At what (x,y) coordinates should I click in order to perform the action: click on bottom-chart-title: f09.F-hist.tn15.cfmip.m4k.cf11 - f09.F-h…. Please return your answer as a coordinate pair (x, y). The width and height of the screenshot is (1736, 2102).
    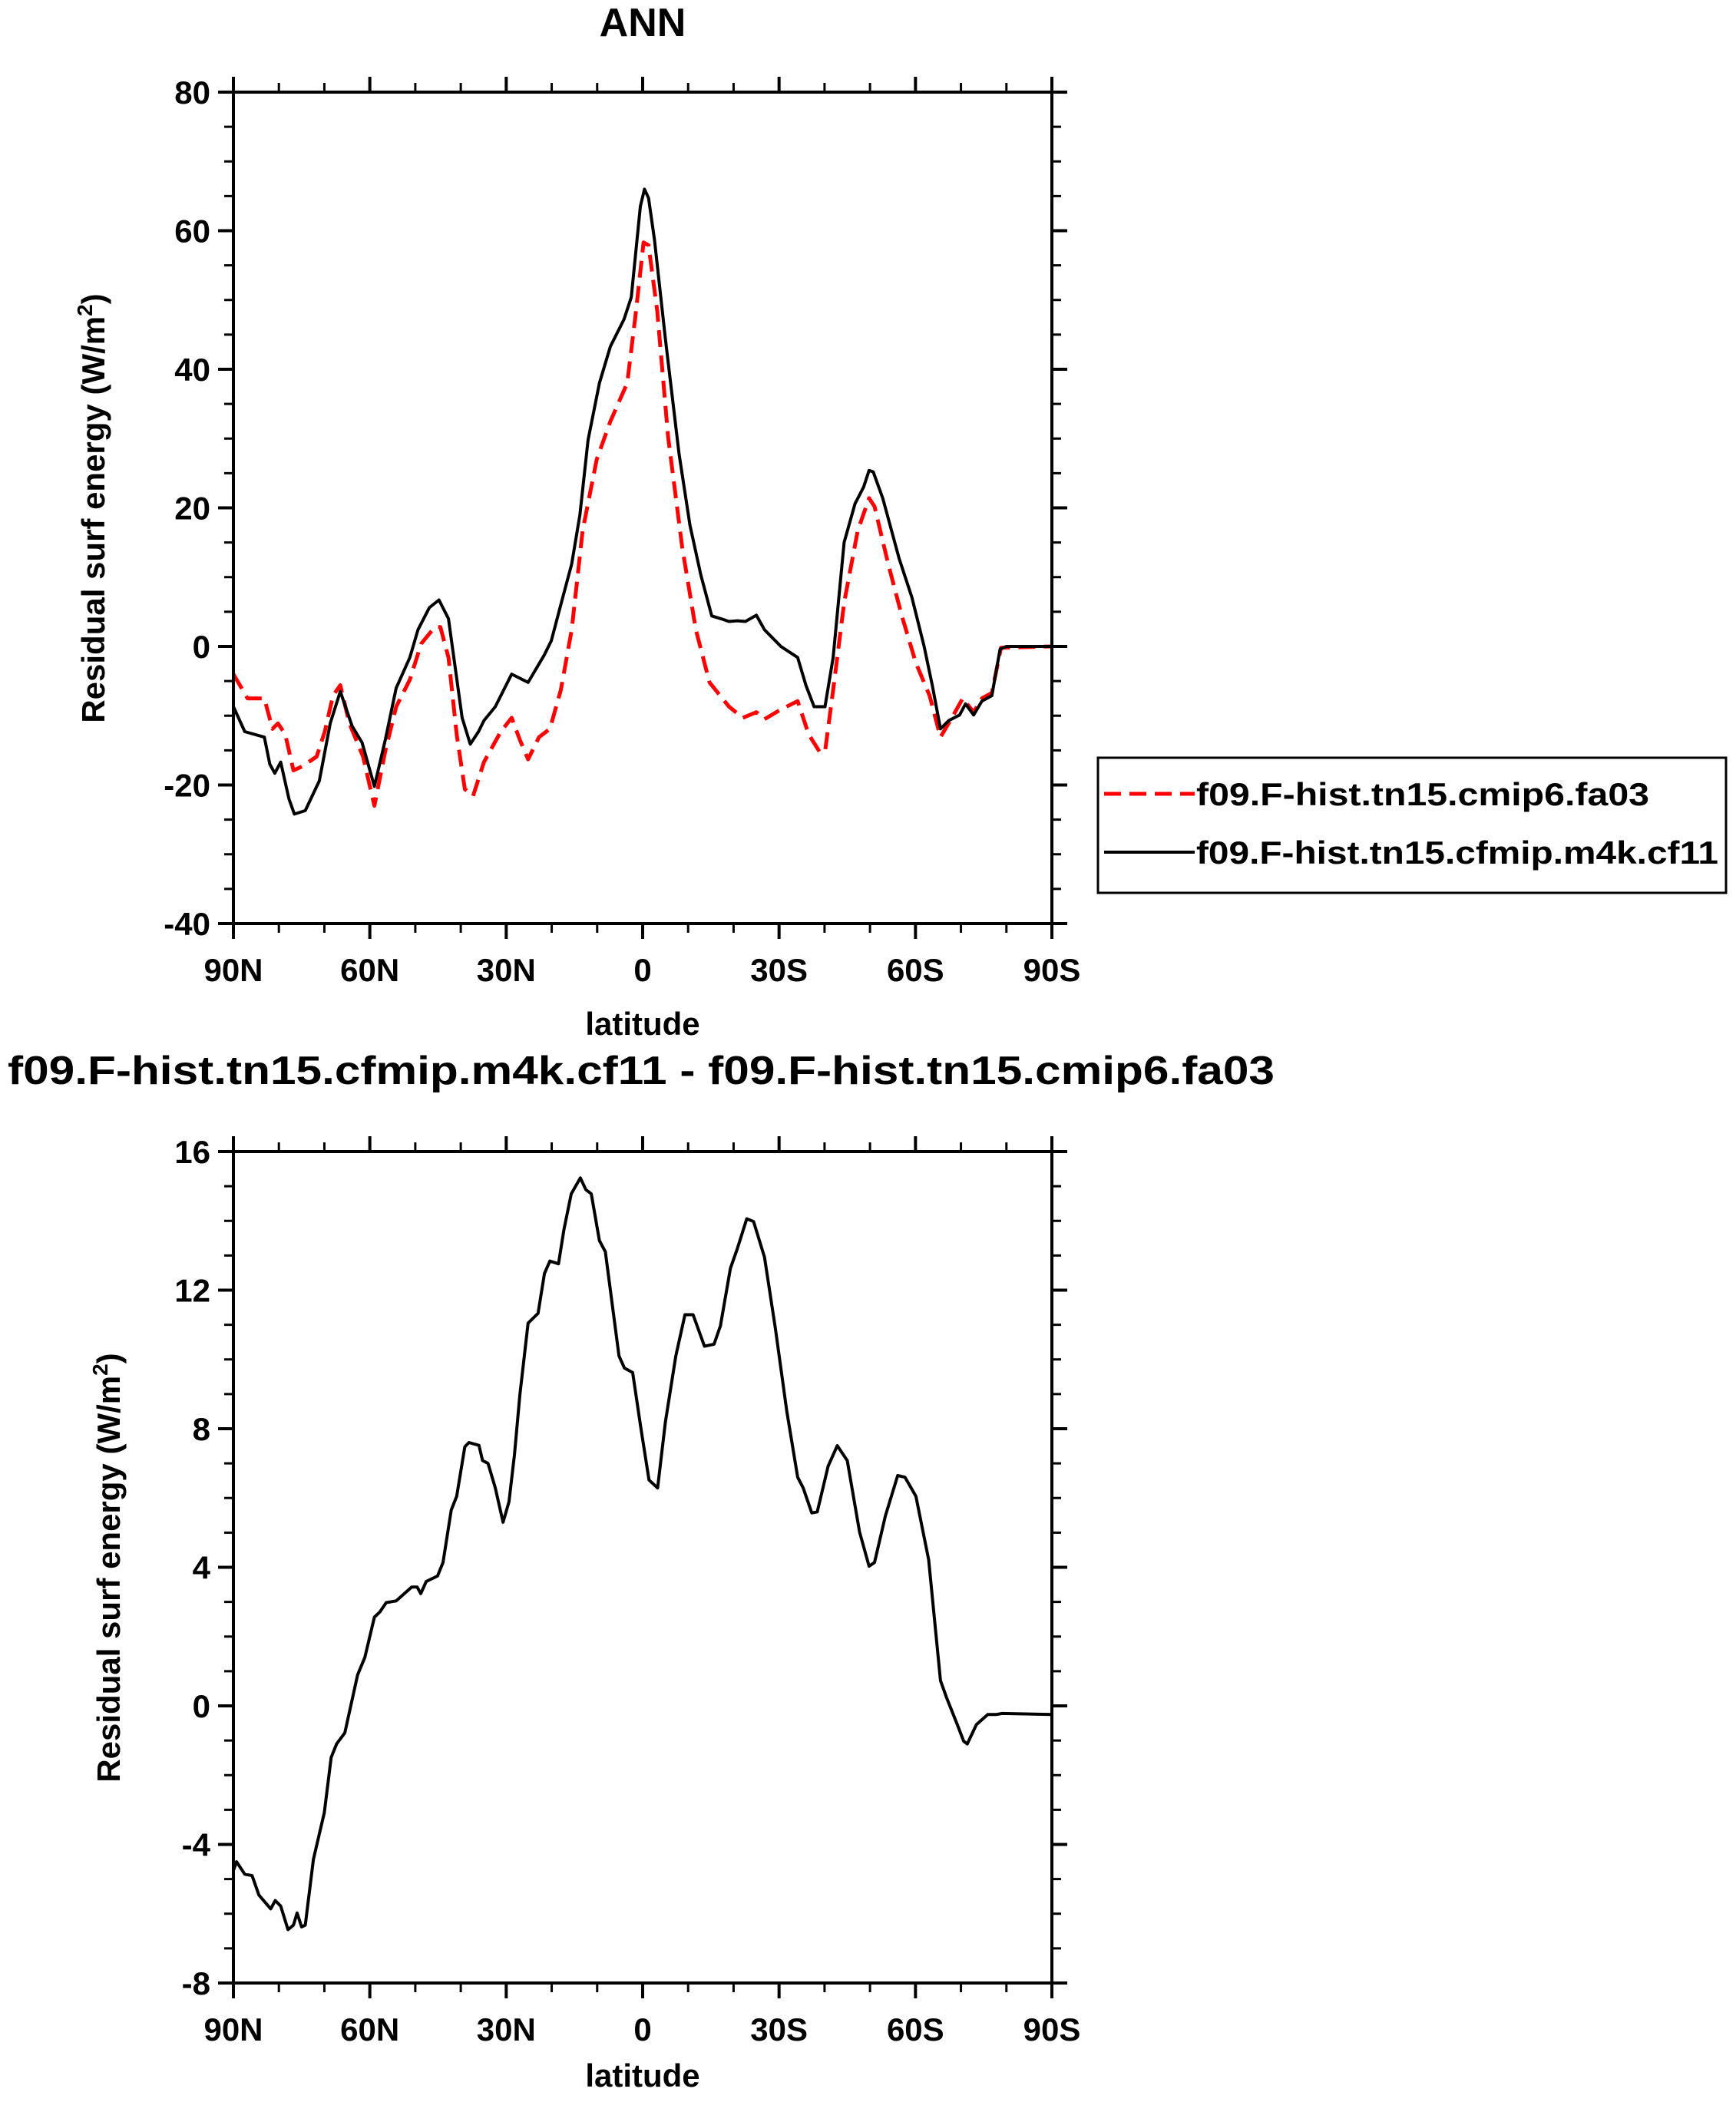
    Looking at the image, I should click on (641, 1071).